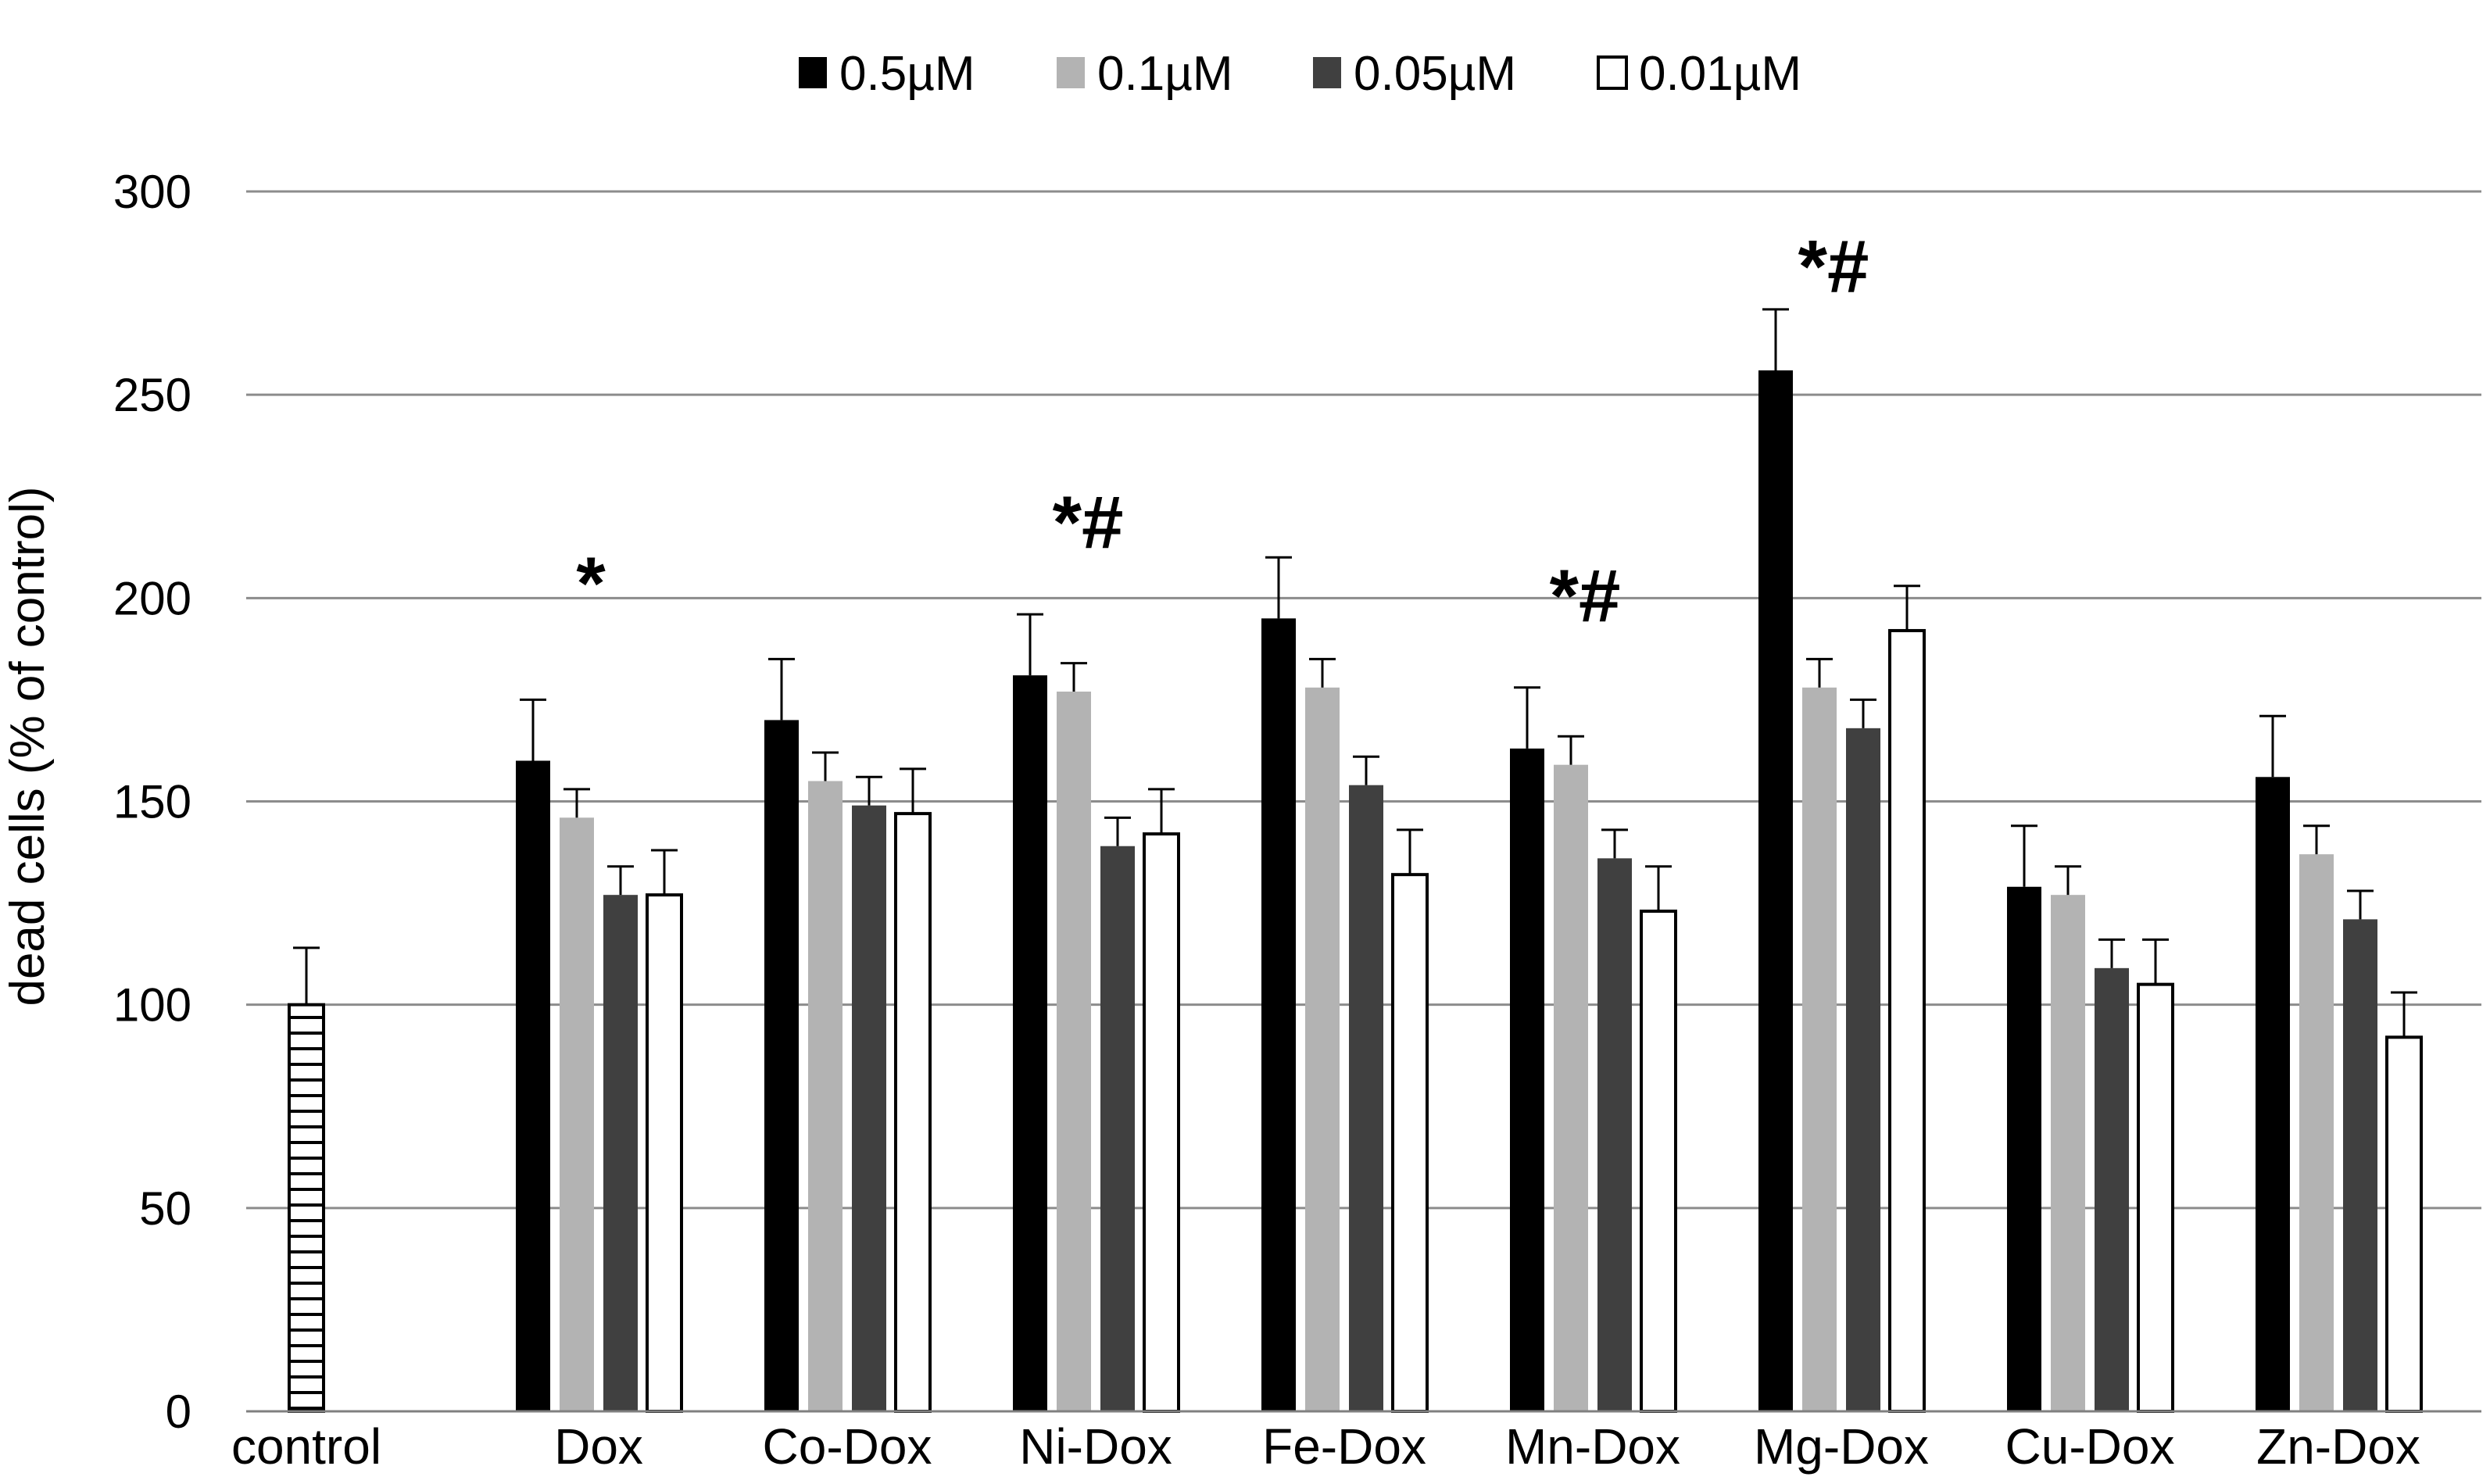  Describe the element at coordinates (664, 1153) in the screenshot. I see `bar-Dox-0.01µM` at that location.